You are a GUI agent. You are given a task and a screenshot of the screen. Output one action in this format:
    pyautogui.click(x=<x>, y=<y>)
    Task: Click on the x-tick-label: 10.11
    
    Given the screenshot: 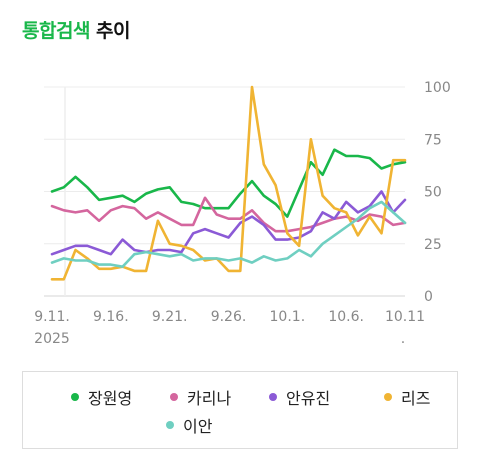 What is the action you would take?
    pyautogui.click(x=405, y=317)
    